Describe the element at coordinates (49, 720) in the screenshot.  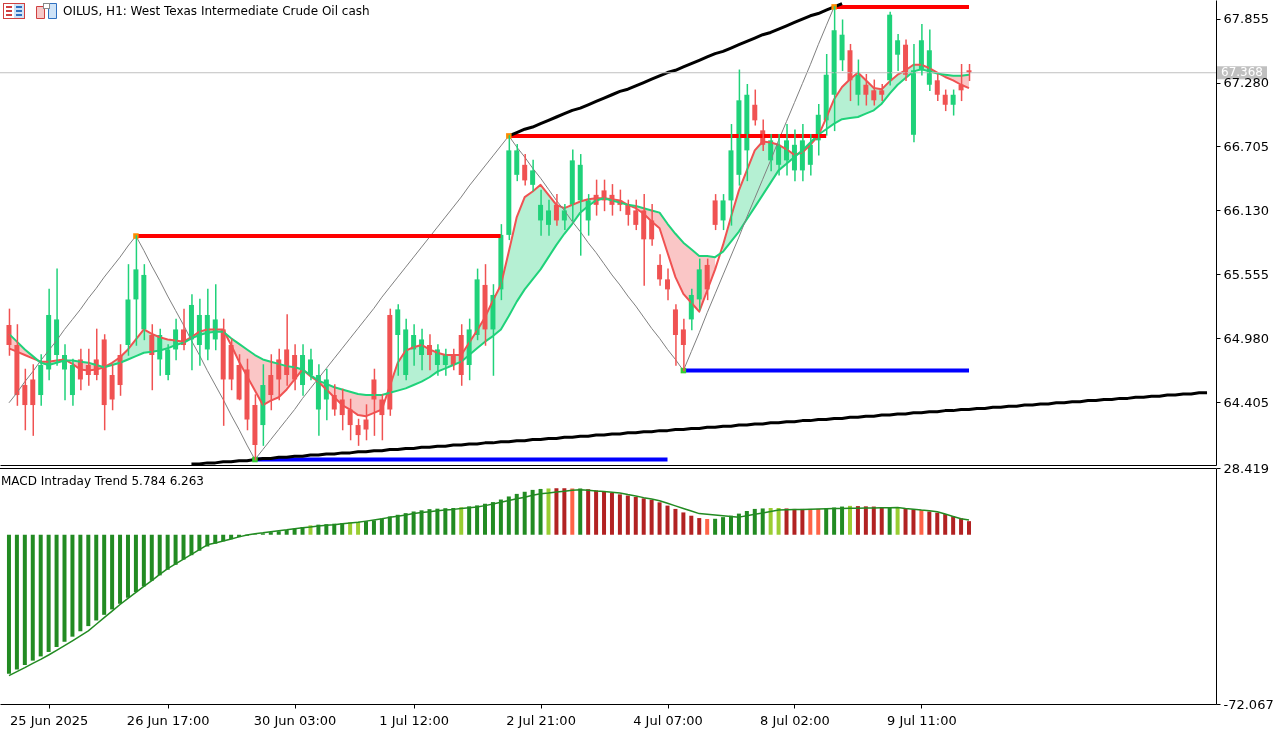
I see `x-tick-label: 25 Jun 2025` at that location.